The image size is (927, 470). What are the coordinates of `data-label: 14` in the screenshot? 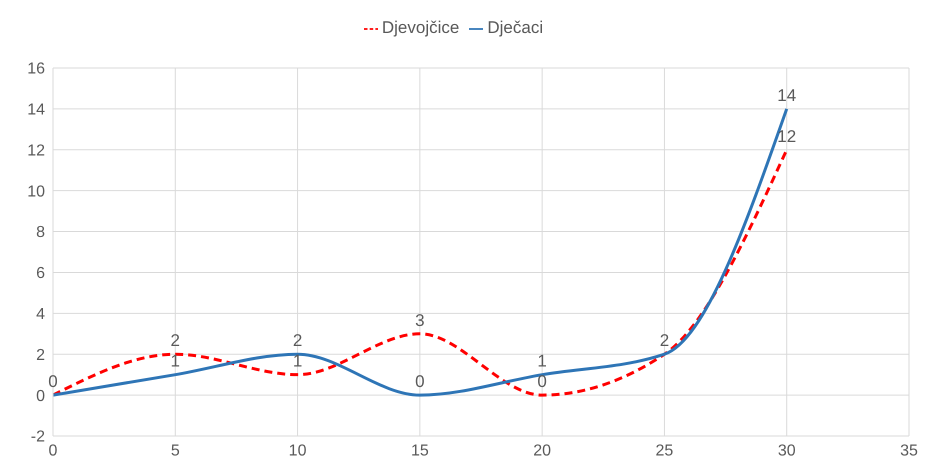 It's located at (786, 95).